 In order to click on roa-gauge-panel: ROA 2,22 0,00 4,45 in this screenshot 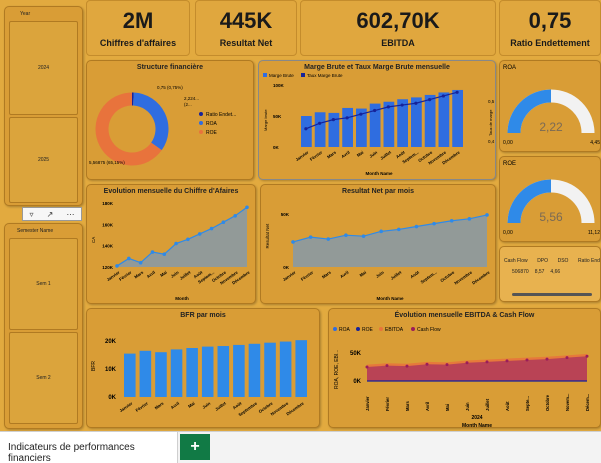, I will do `click(550, 106)`.